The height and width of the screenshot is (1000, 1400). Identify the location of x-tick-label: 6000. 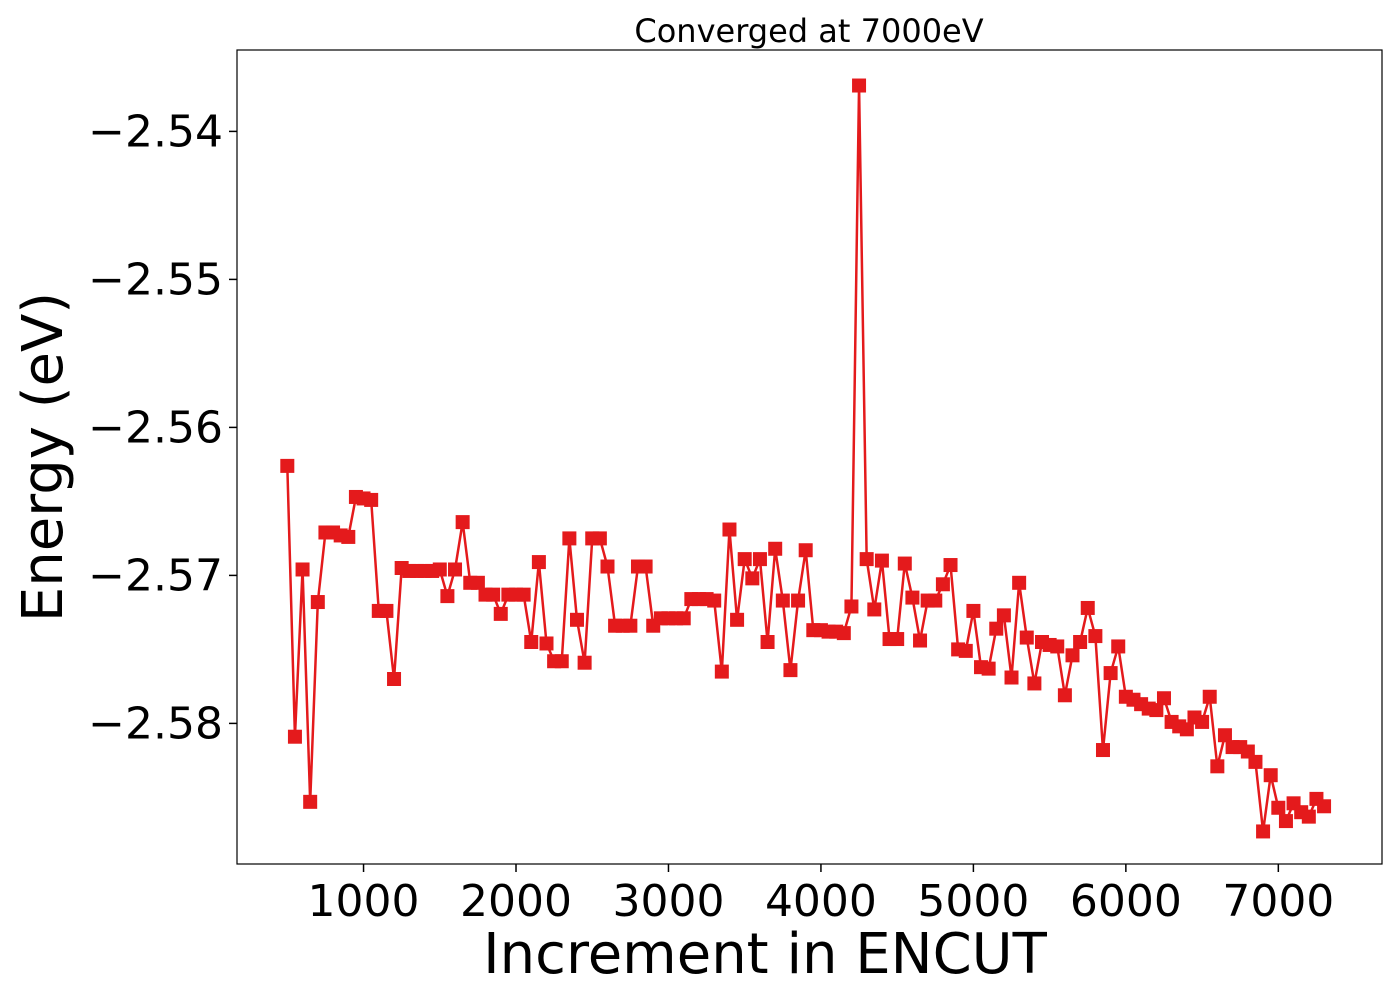
(1126, 901).